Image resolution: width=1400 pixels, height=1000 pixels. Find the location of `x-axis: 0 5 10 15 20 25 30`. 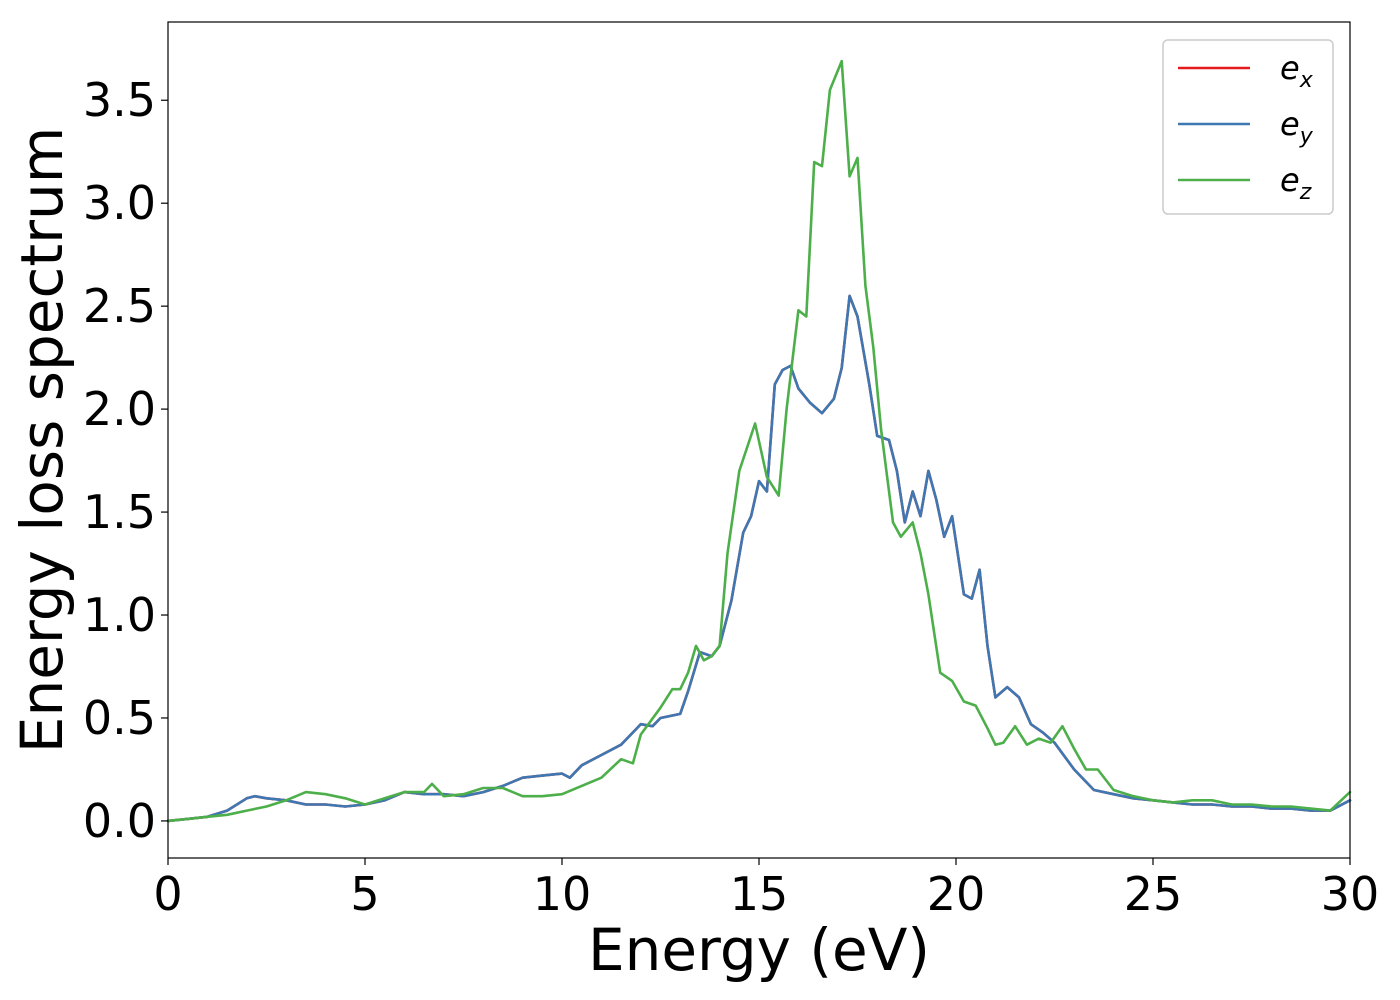

x-axis: 0 5 10 15 20 25 30 is located at coordinates (766, 889).